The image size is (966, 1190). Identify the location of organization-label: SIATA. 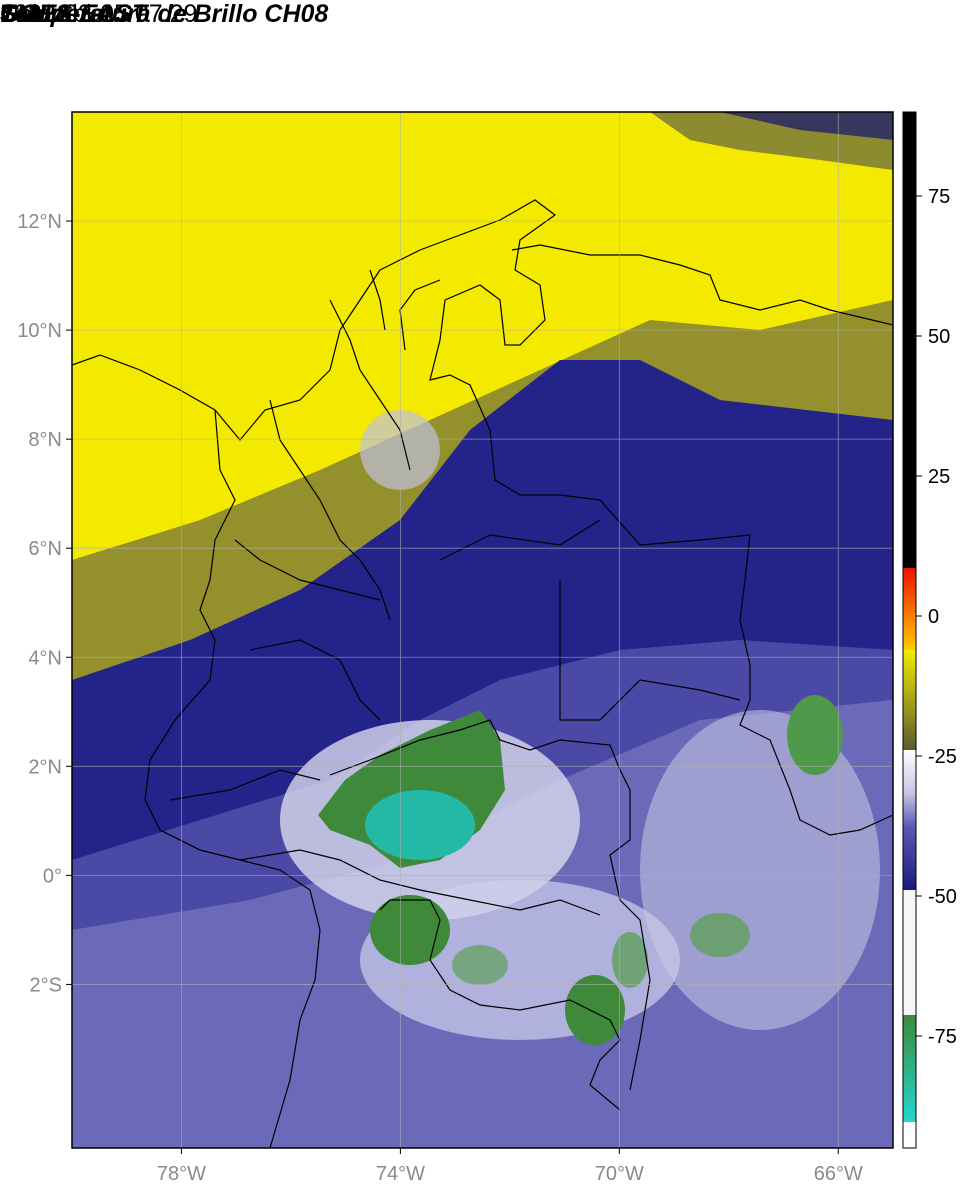
(36, 14).